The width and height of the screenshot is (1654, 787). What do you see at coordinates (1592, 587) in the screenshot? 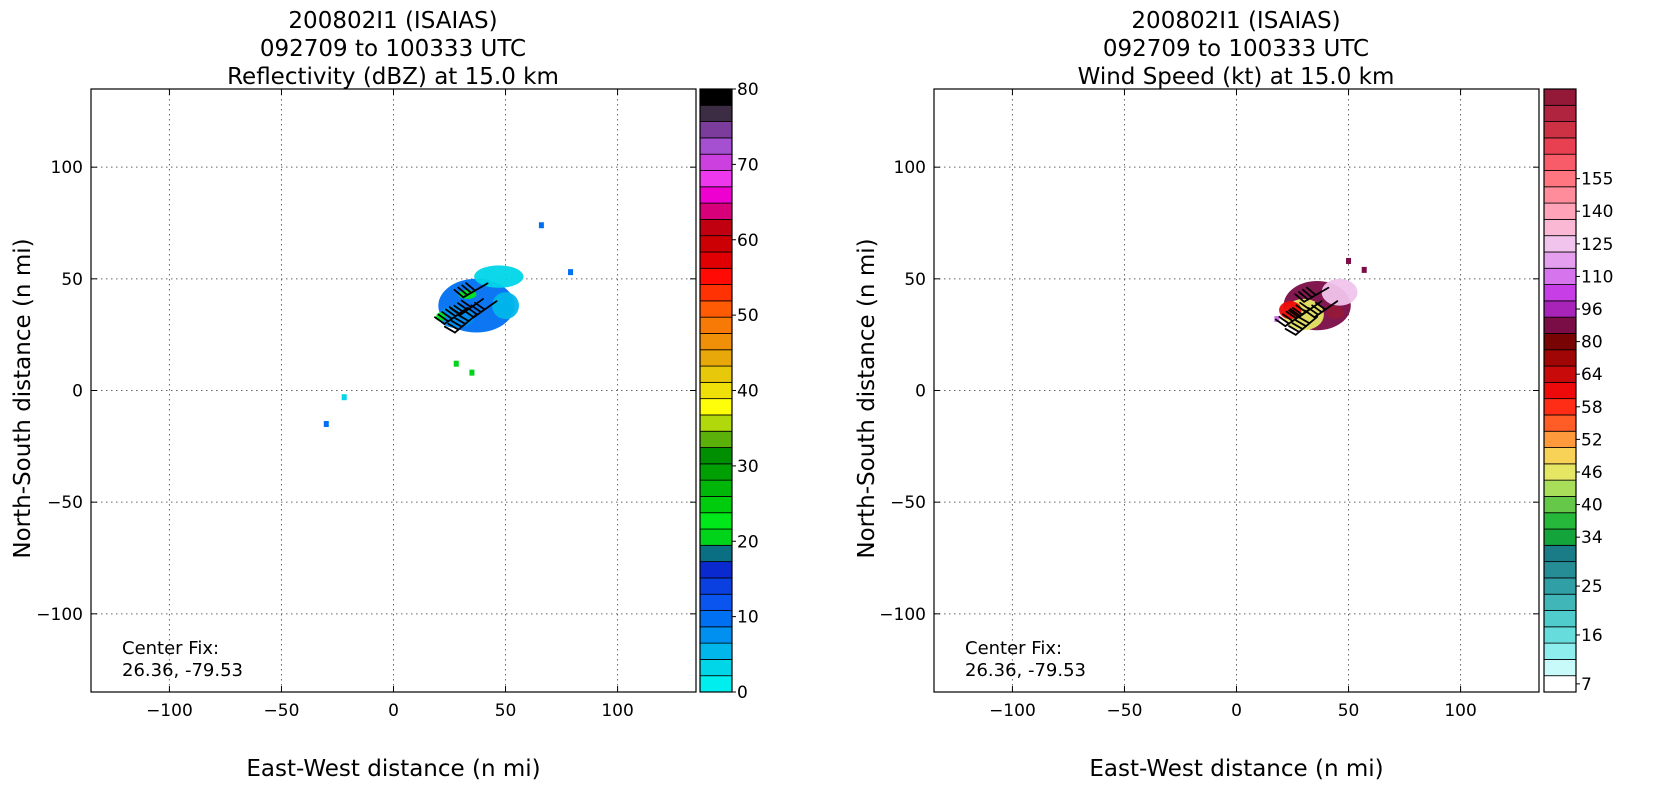
I see `colorbar-tick-label-2: 25` at bounding box center [1592, 587].